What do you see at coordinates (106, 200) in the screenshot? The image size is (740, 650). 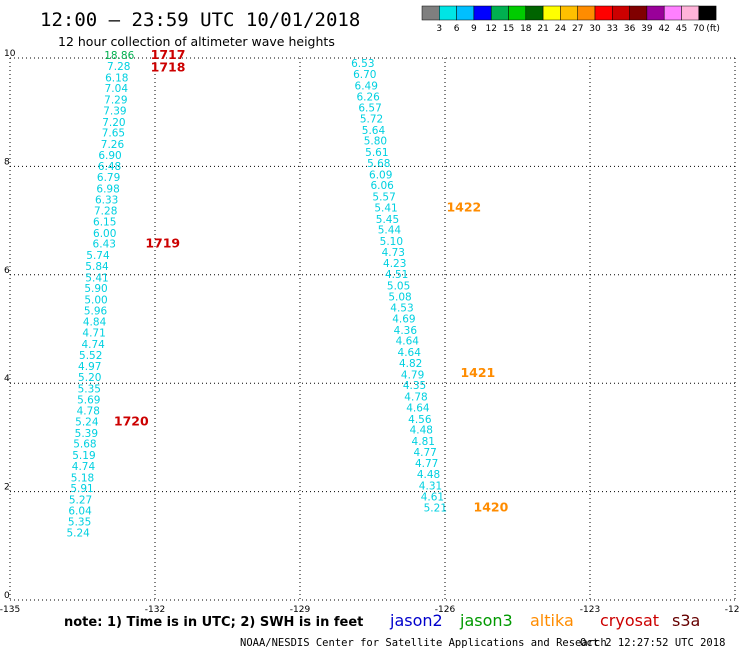 I see `wave-height-point: 6.33` at bounding box center [106, 200].